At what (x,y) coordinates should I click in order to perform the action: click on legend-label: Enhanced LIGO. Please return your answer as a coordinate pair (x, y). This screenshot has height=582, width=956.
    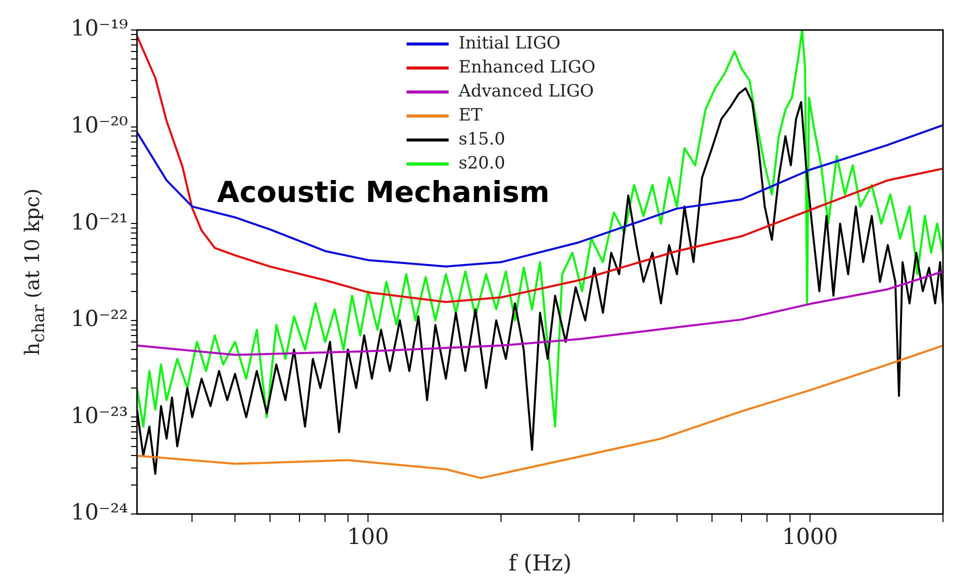
    Looking at the image, I should click on (527, 67).